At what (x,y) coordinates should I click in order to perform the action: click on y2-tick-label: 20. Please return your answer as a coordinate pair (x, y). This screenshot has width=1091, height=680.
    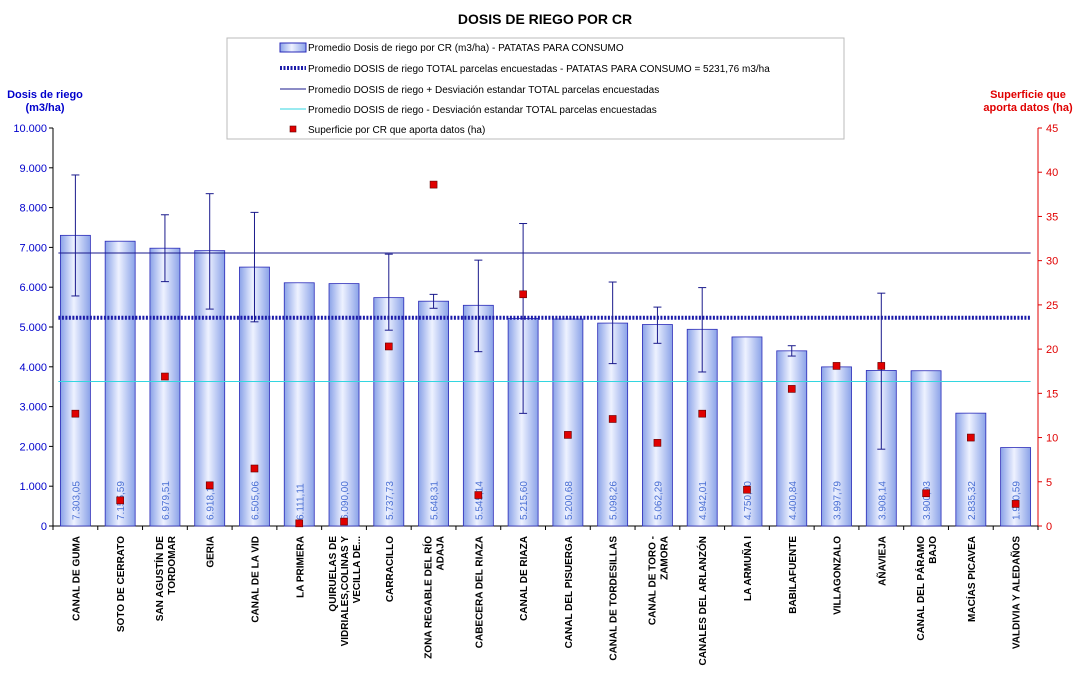
    Looking at the image, I should click on (1052, 350).